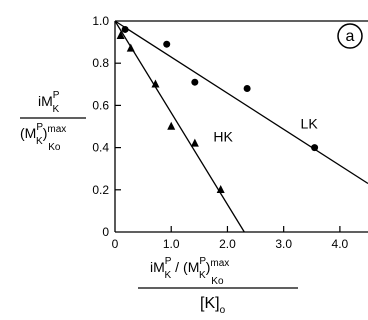 The image size is (368, 320). What do you see at coordinates (283, 244) in the screenshot?
I see `x-tick-label: 3.0` at bounding box center [283, 244].